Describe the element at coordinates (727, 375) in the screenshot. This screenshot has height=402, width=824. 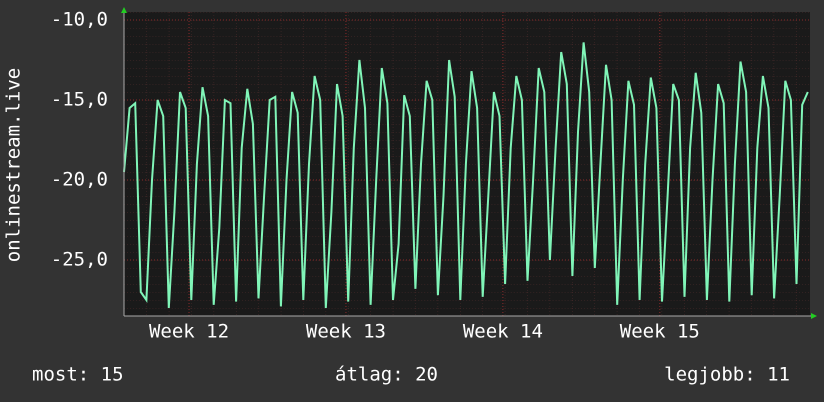
I see `stat: legjobb: 11` at that location.